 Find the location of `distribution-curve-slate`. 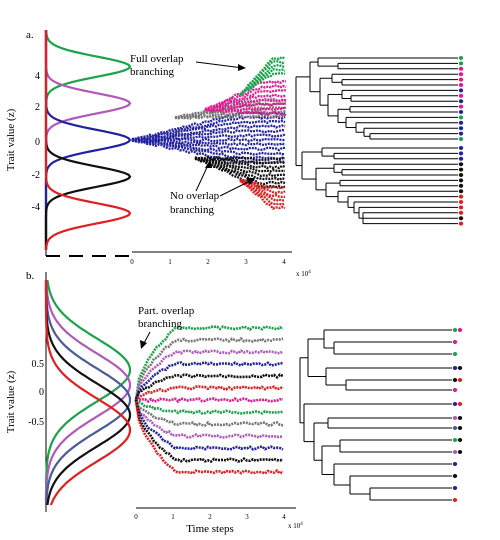

distribution-curve-slate is located at coordinates (88, 393).